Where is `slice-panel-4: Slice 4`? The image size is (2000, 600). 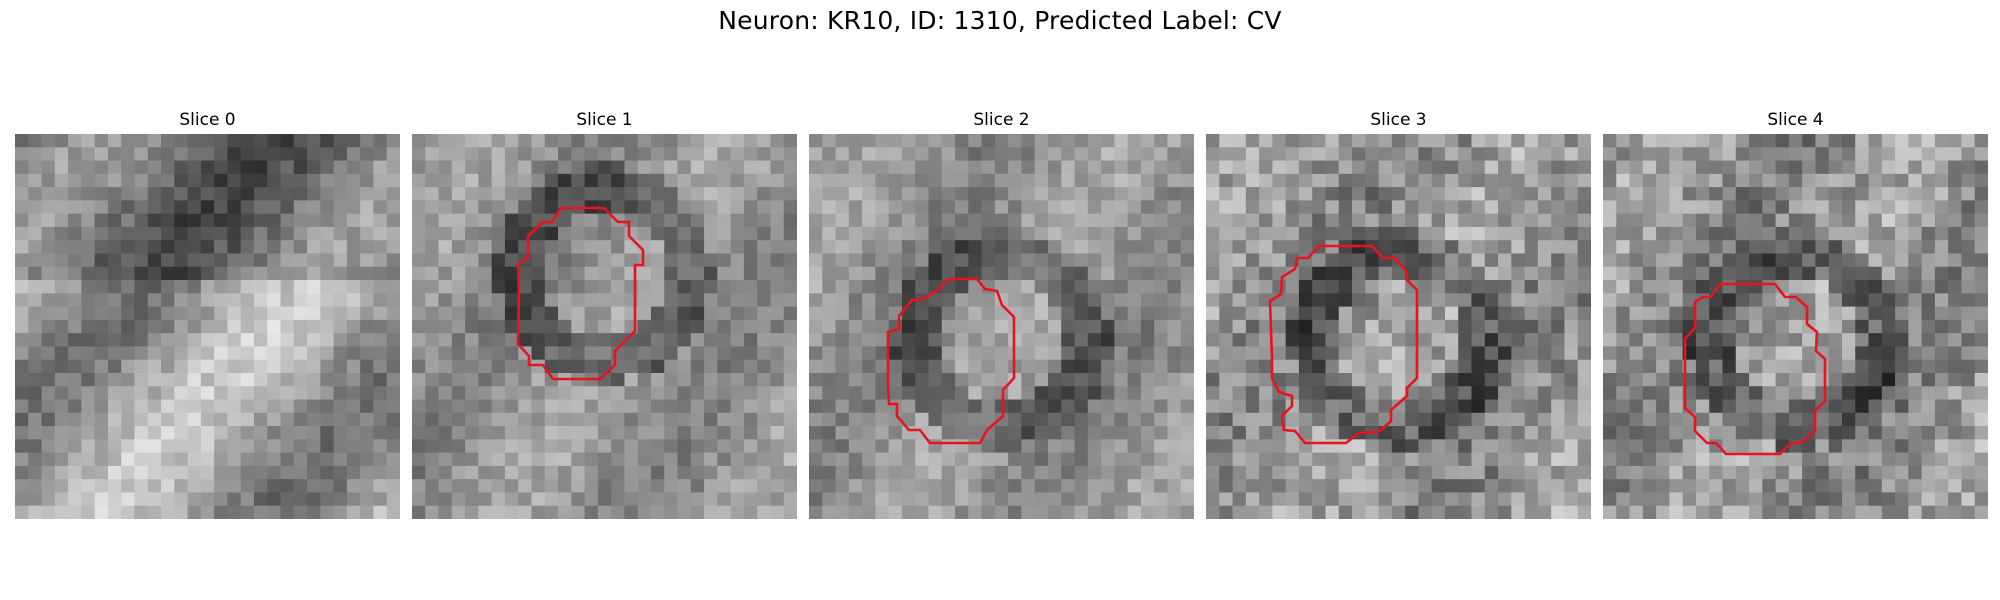 slice-panel-4: Slice 4 is located at coordinates (1795, 313).